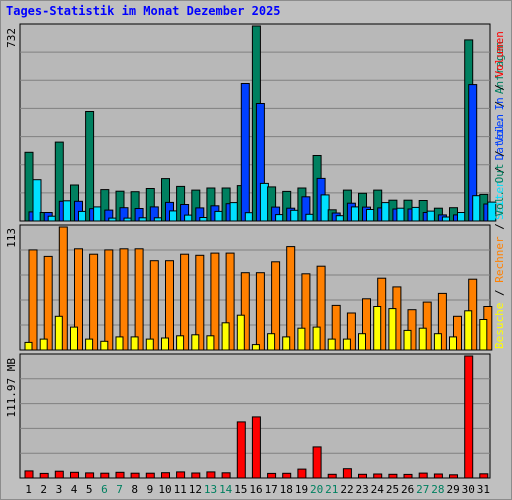 The height and width of the screenshot is (500, 512). What do you see at coordinates (134, 489) in the screenshot?
I see `day-label-8: 8` at bounding box center [134, 489].